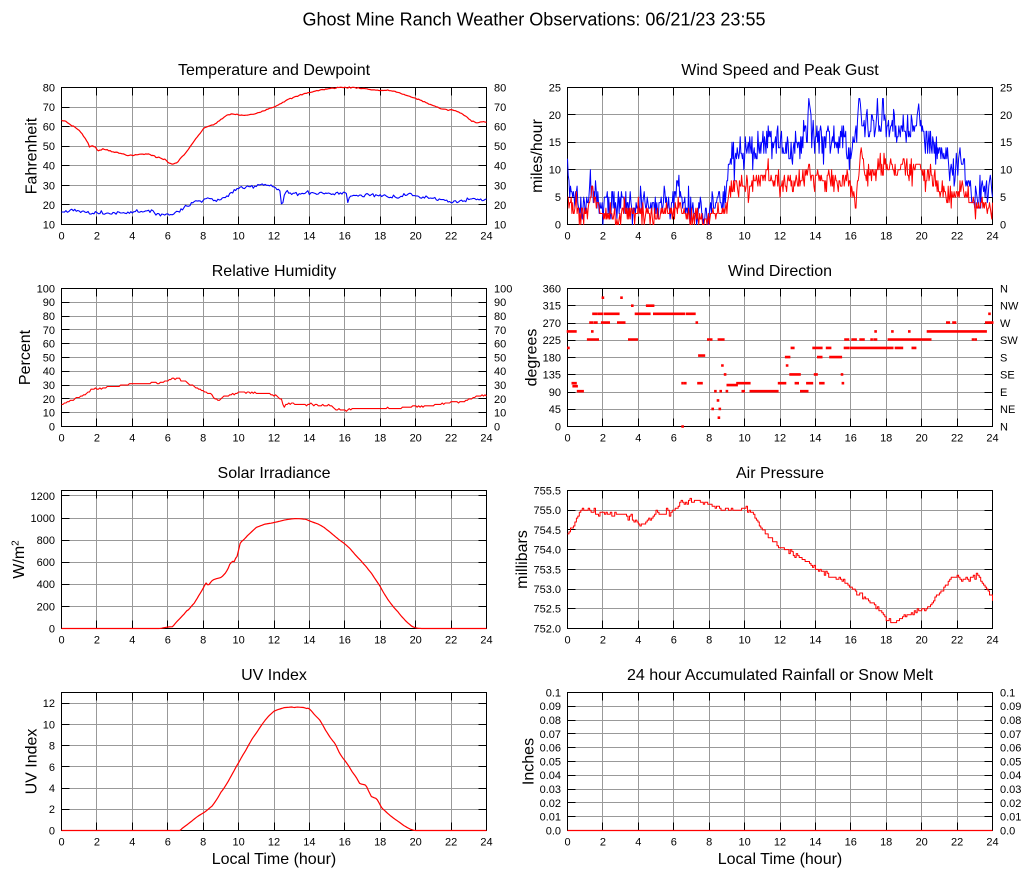 The image size is (1027, 883). I want to click on svg-text: W/m2, so click(20, 559).